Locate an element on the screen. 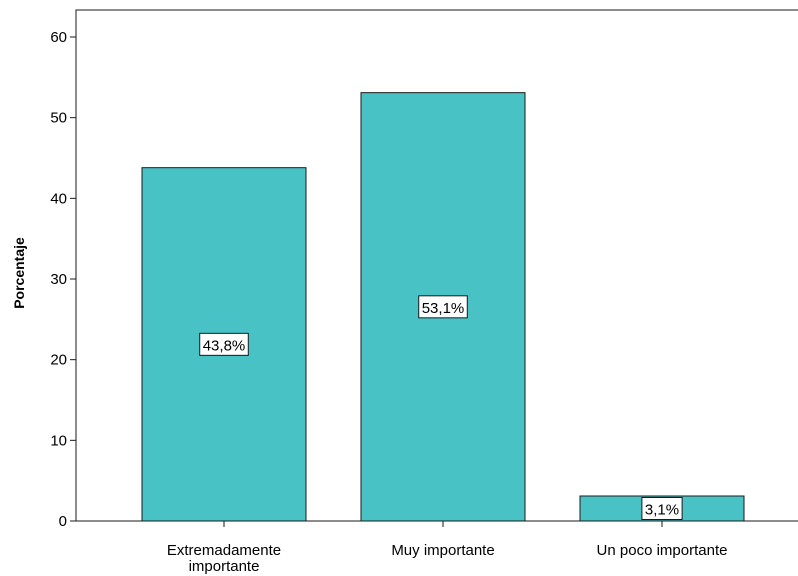  data-label-text: 43,8% is located at coordinates (224, 345).